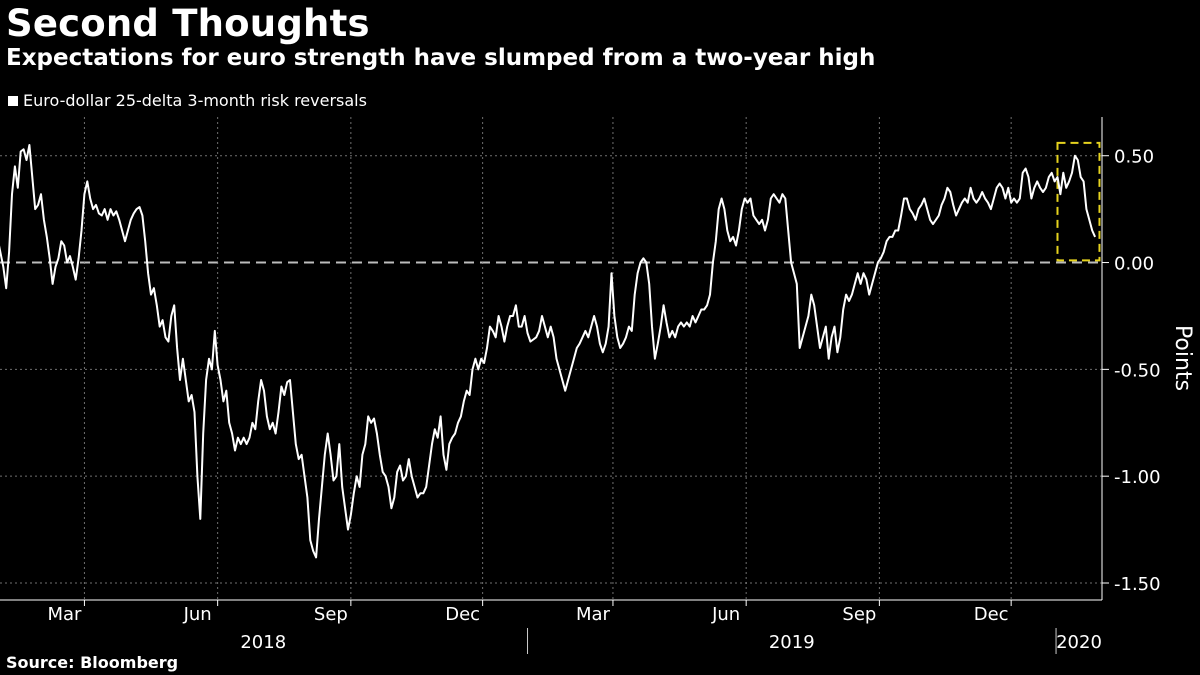 This screenshot has height=675, width=1200. Describe the element at coordinates (1137, 370) in the screenshot. I see `y-tick-label: -0.50` at that location.